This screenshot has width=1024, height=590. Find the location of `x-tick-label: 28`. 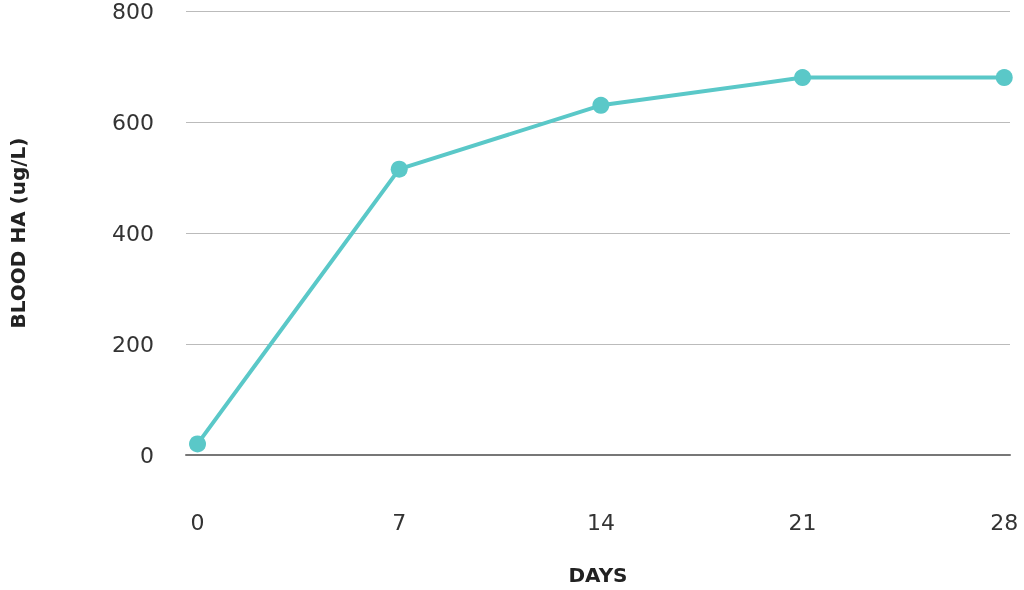

x-tick-label: 28 is located at coordinates (1004, 522).